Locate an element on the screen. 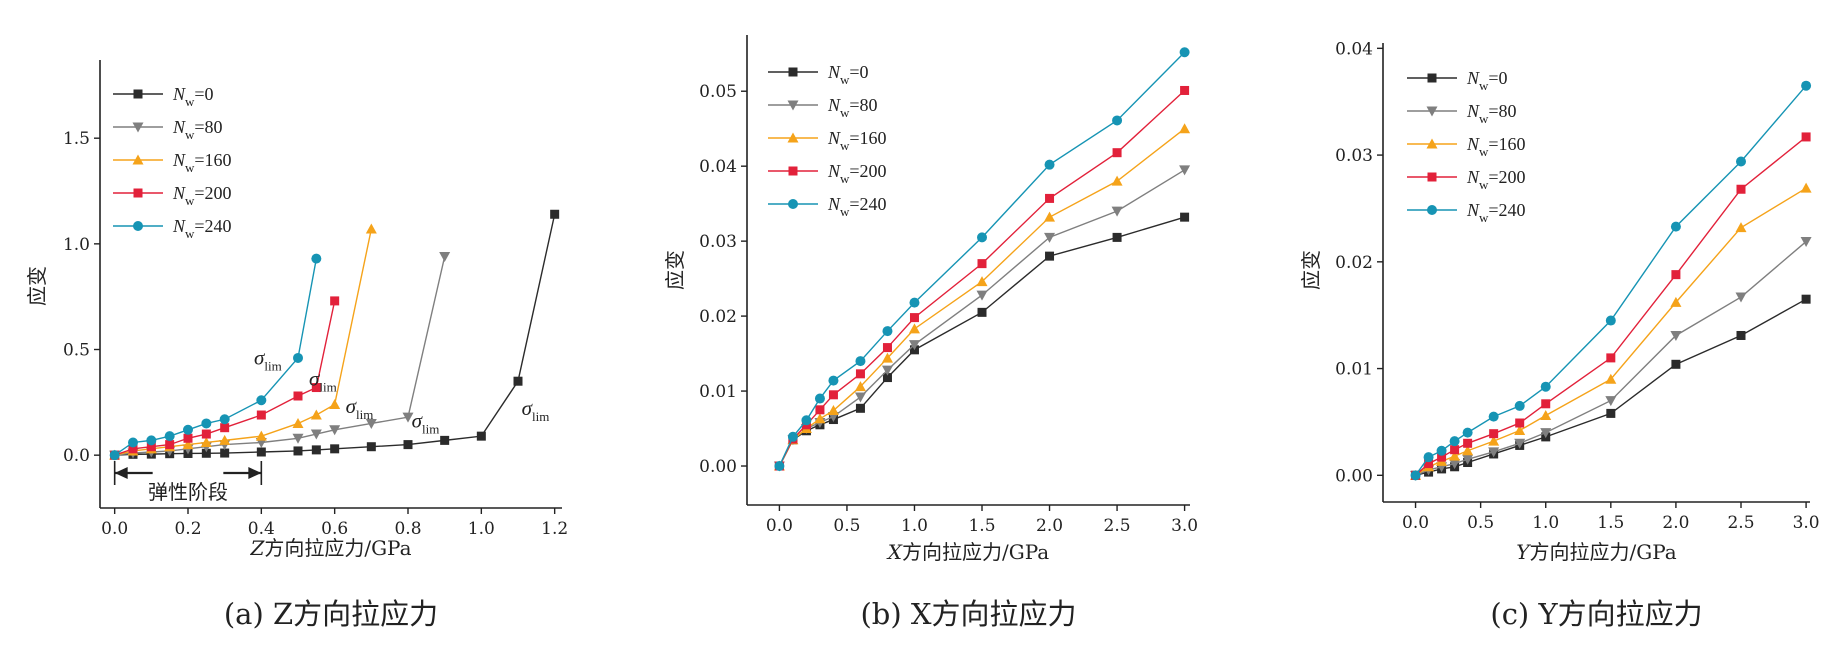 This screenshot has height=652, width=1840. legend-entry: Nw=160 is located at coordinates (857, 140).